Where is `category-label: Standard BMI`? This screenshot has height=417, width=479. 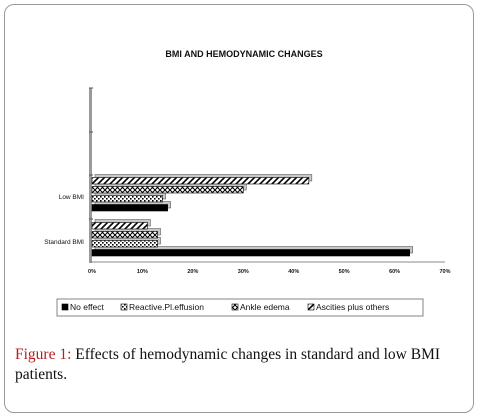 category-label: Standard BMI is located at coordinates (64, 242).